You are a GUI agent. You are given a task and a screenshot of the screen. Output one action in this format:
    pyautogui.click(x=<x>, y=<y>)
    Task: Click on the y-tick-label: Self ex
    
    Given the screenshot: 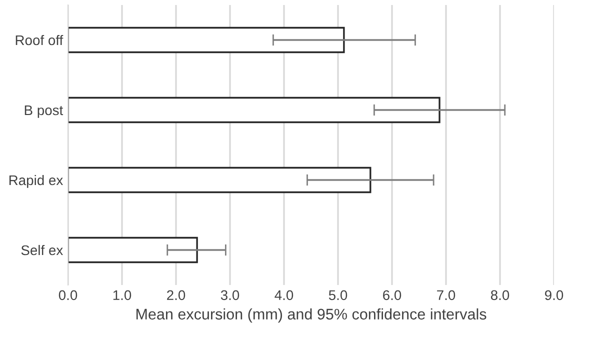 What is the action you would take?
    pyautogui.click(x=42, y=250)
    